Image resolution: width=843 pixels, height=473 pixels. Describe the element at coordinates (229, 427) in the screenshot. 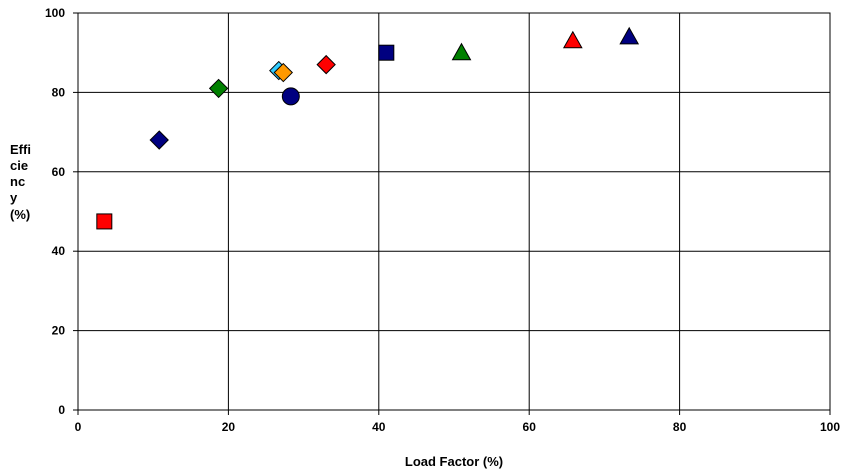

I see `x-tick-label: 20` at that location.